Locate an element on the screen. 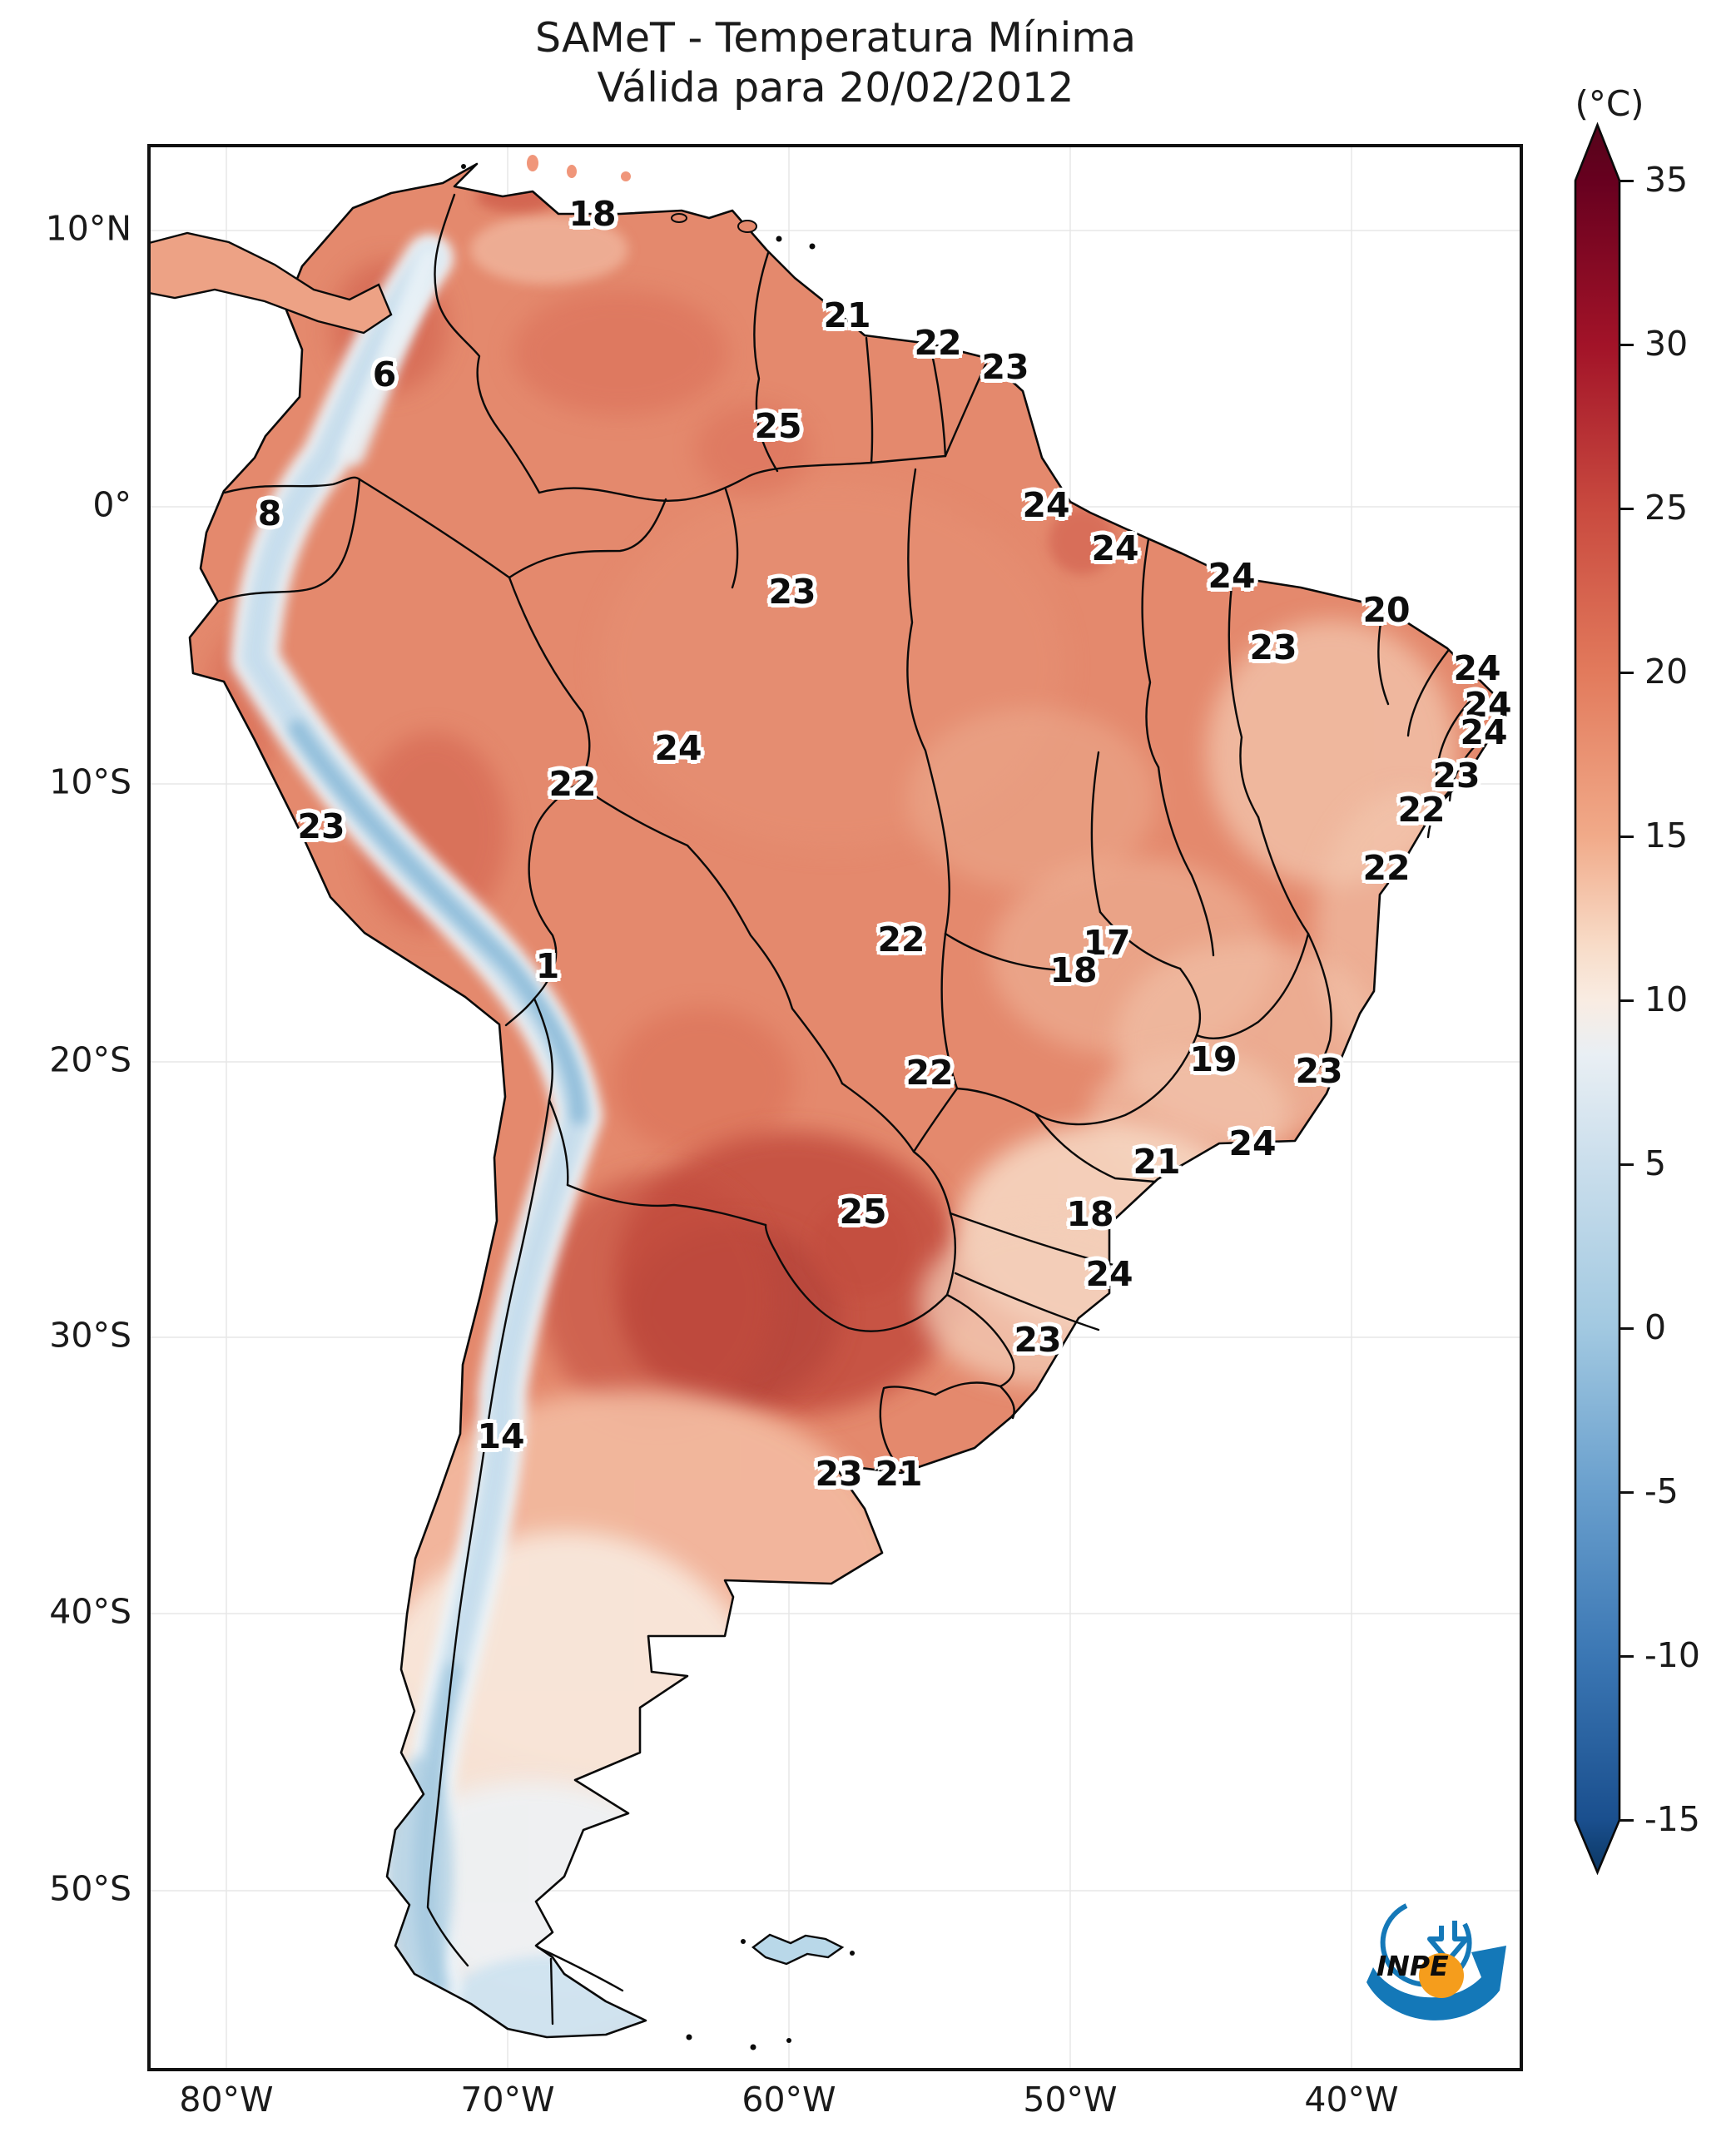  inpe-logo: INPE is located at coordinates (1434, 1961).